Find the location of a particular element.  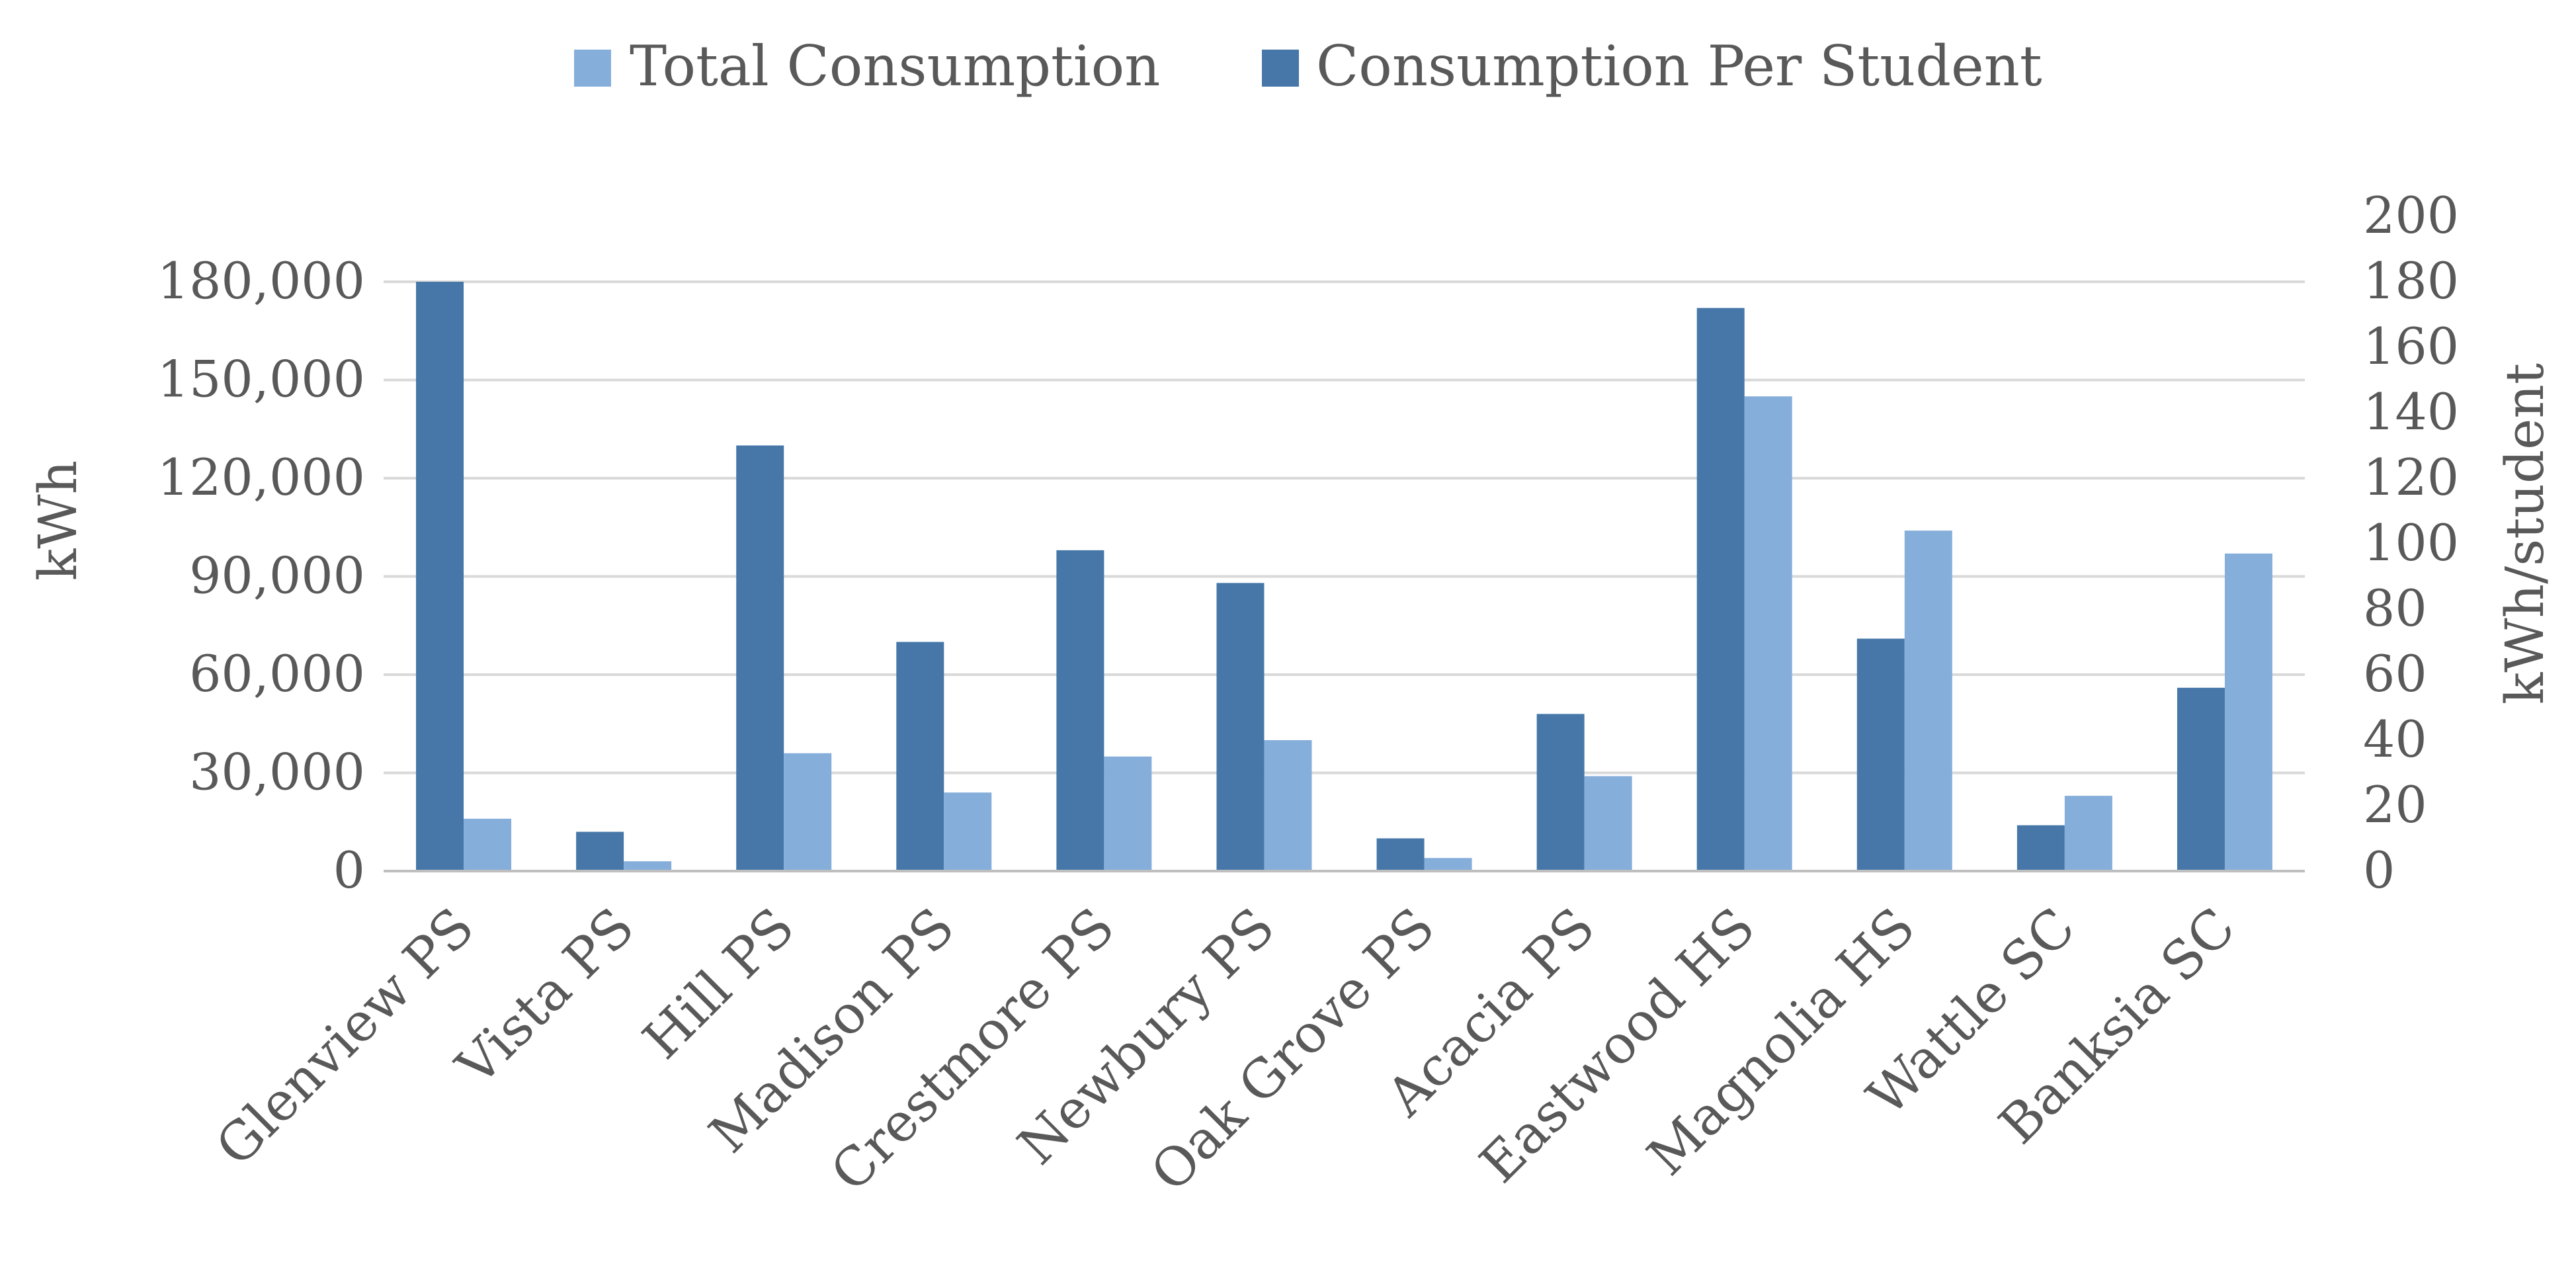

y-right-tick-label: 200 is located at coordinates (2411, 216).